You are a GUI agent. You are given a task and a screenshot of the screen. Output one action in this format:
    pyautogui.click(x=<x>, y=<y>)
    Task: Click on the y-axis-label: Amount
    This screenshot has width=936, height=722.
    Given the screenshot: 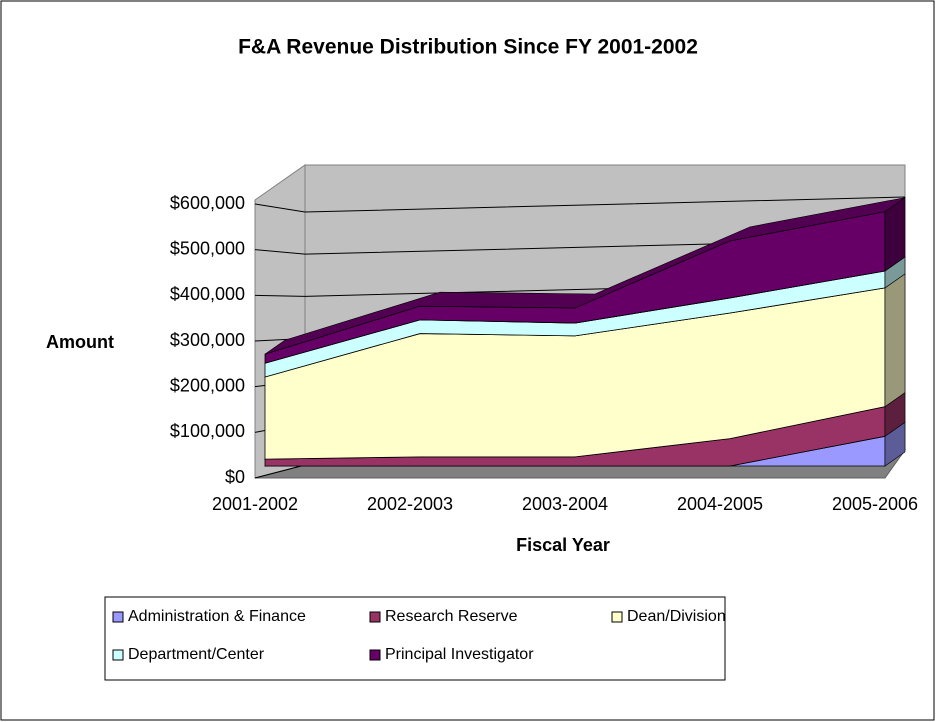 What is the action you would take?
    pyautogui.click(x=80, y=342)
    